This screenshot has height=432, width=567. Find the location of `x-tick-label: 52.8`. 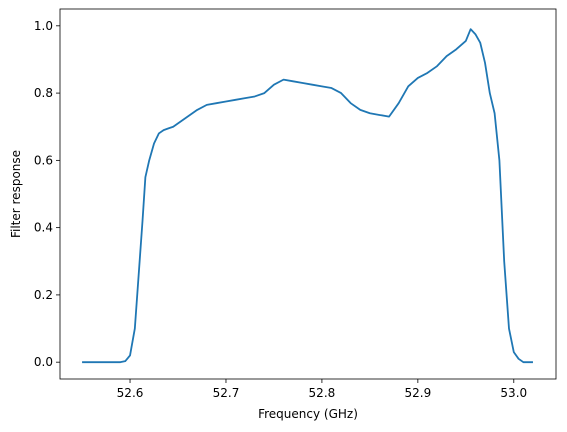

x-tick-label: 52.8 is located at coordinates (322, 393).